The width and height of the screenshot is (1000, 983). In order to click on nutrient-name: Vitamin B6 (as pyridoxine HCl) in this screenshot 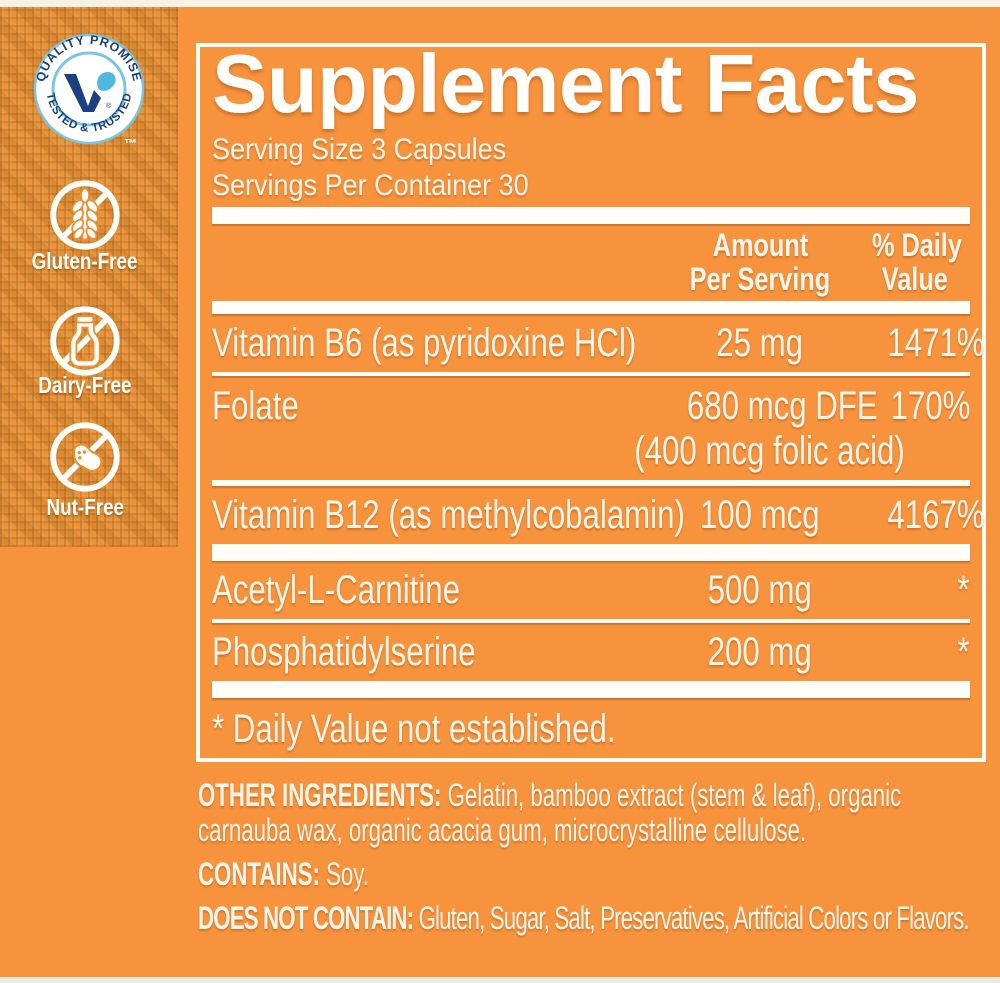, I will do `click(424, 343)`.